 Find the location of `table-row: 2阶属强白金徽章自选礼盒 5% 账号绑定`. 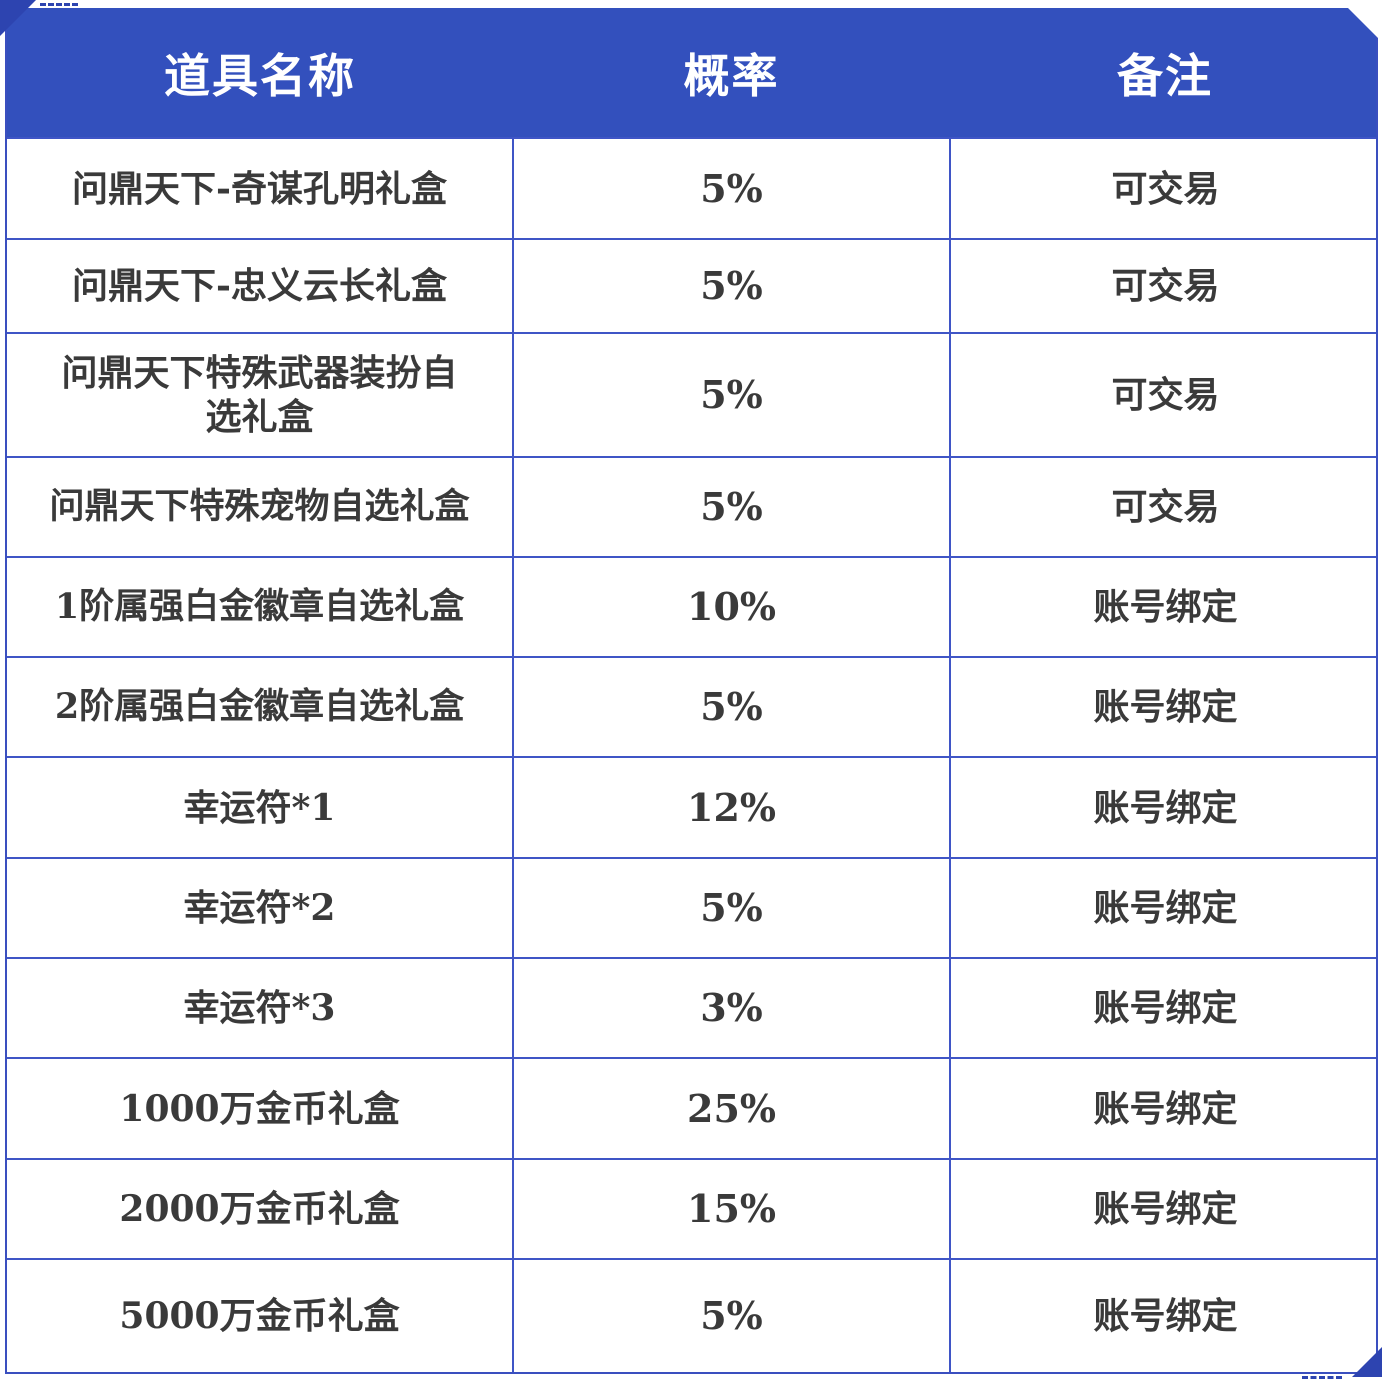

table-row: 2阶属强白金徽章自选礼盒 5% 账号绑定 is located at coordinates (691, 707).